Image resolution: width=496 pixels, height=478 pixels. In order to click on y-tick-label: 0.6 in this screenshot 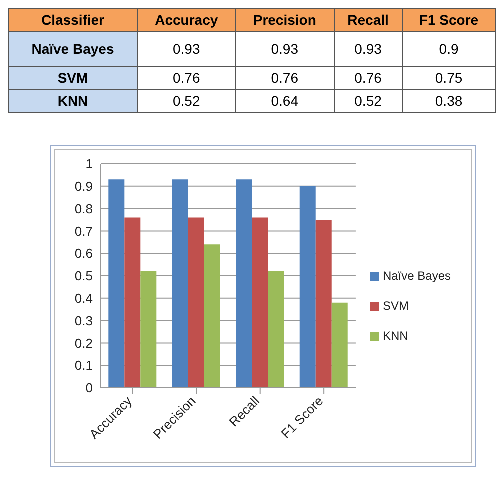, I will do `click(83, 254)`.